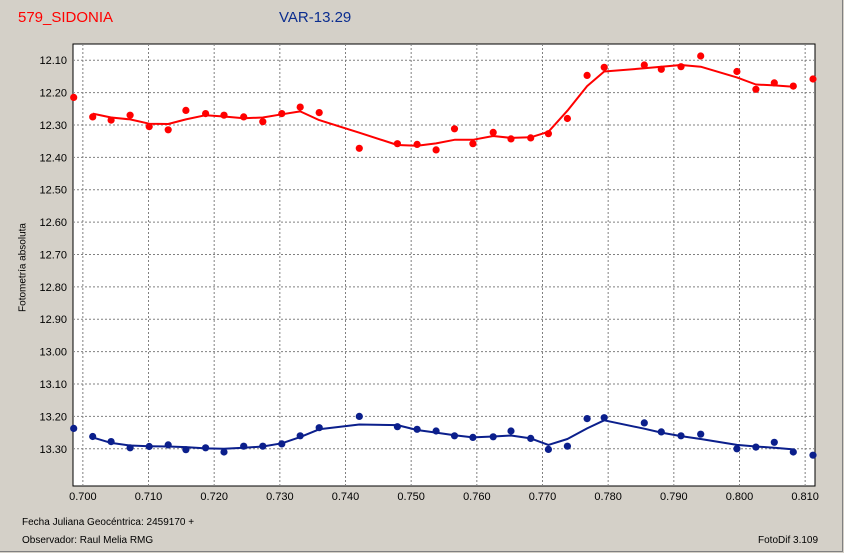 Image resolution: width=844 pixels, height=553 pixels. What do you see at coordinates (411, 497) in the screenshot?
I see `x-tick-label: 0.750` at bounding box center [411, 497].